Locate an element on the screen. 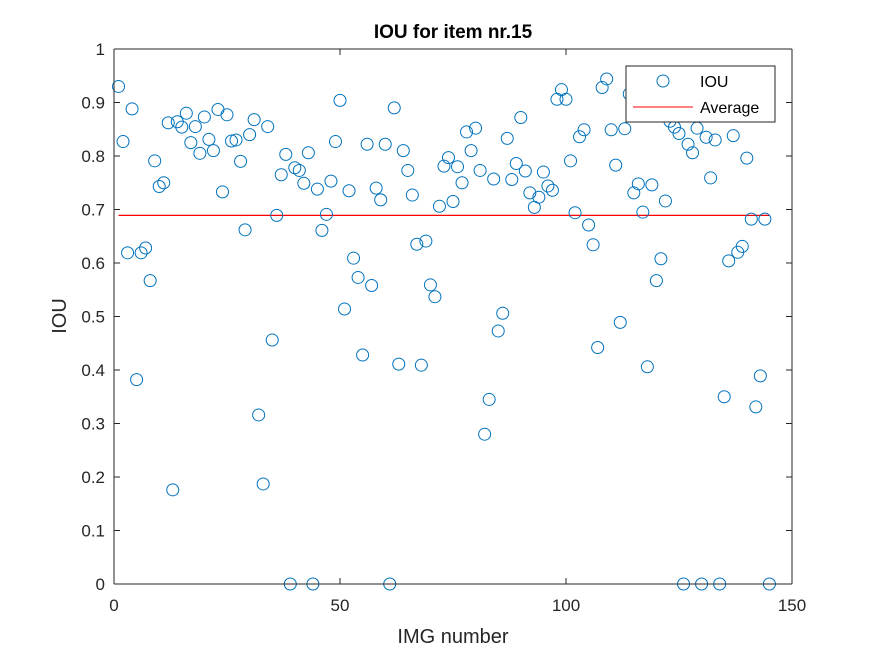 Image resolution: width=875 pixels, height=656 pixels. y-tick-label: 0.7 is located at coordinates (93, 210).